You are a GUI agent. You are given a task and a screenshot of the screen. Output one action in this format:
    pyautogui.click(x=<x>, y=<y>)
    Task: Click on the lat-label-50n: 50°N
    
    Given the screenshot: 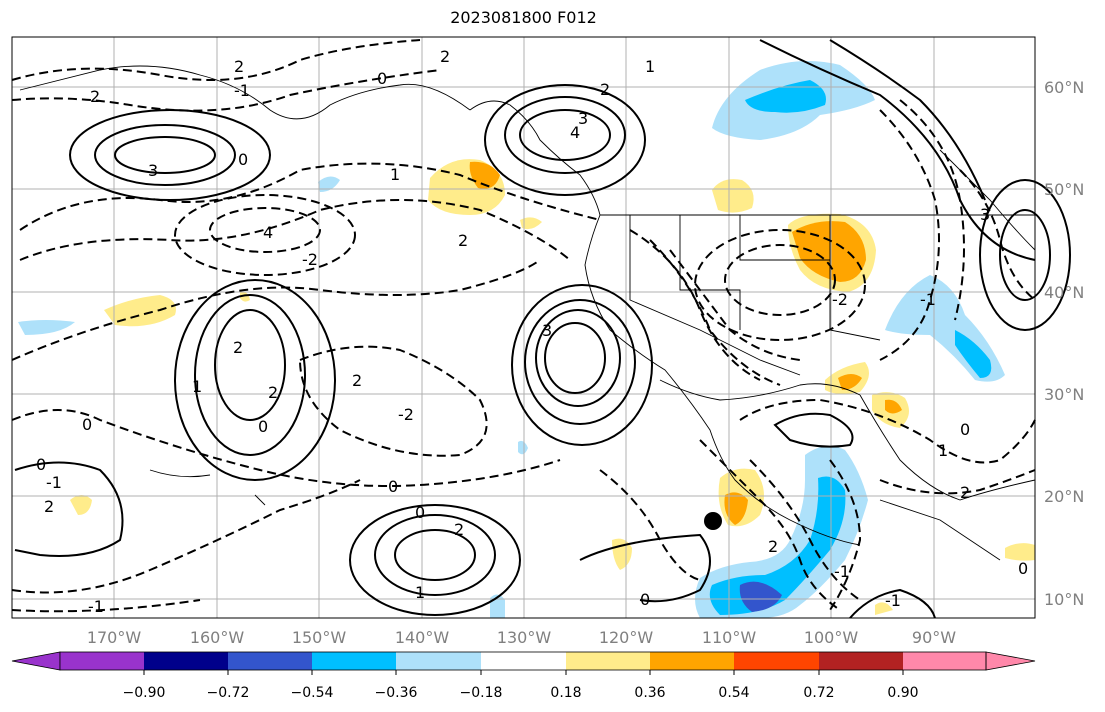 What is the action you would take?
    pyautogui.click(x=1064, y=189)
    